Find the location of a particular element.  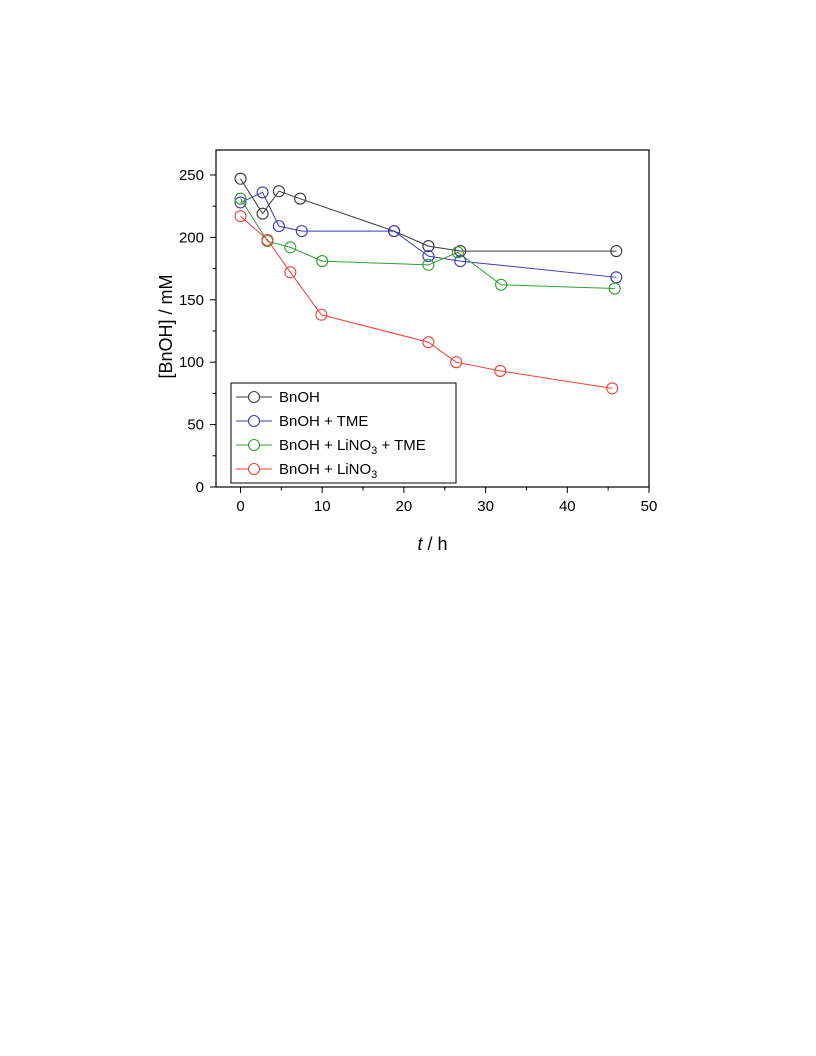

legend-label: BnOH + TME is located at coordinates (323, 421).